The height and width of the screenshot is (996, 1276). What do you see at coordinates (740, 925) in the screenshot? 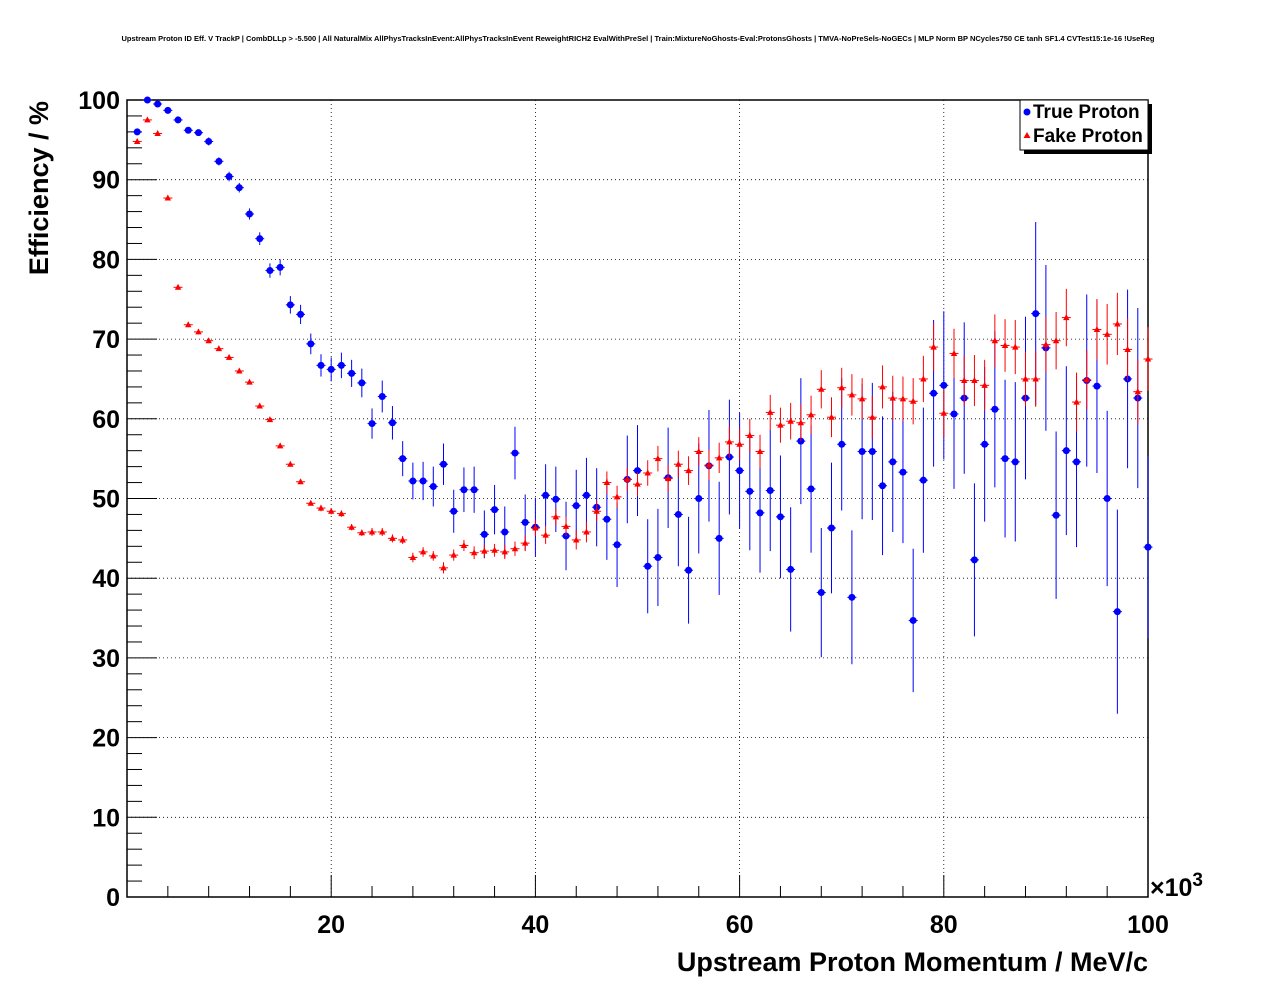
I see `x-tick-label: 60` at bounding box center [740, 925].